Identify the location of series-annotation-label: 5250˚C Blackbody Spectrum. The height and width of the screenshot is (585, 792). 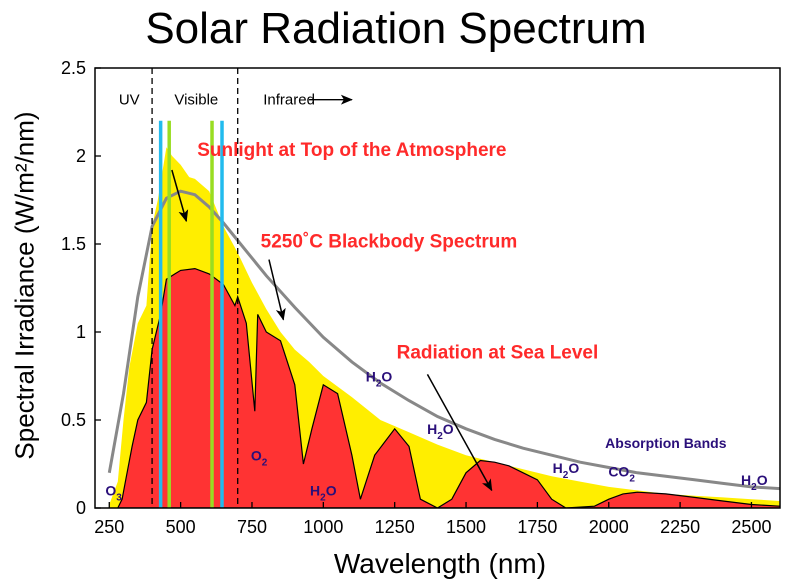
(389, 242).